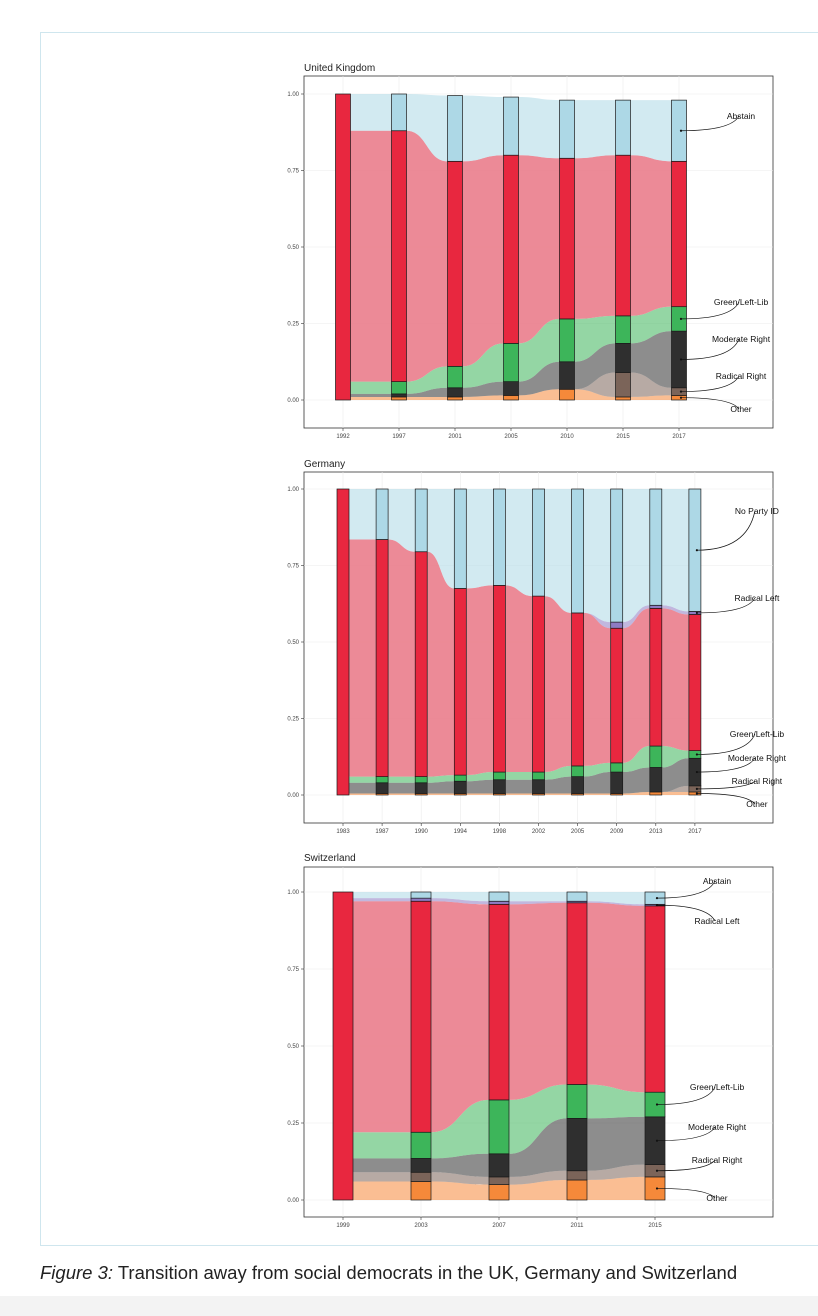  I want to click on bar-segment-other-1997, so click(399, 398).